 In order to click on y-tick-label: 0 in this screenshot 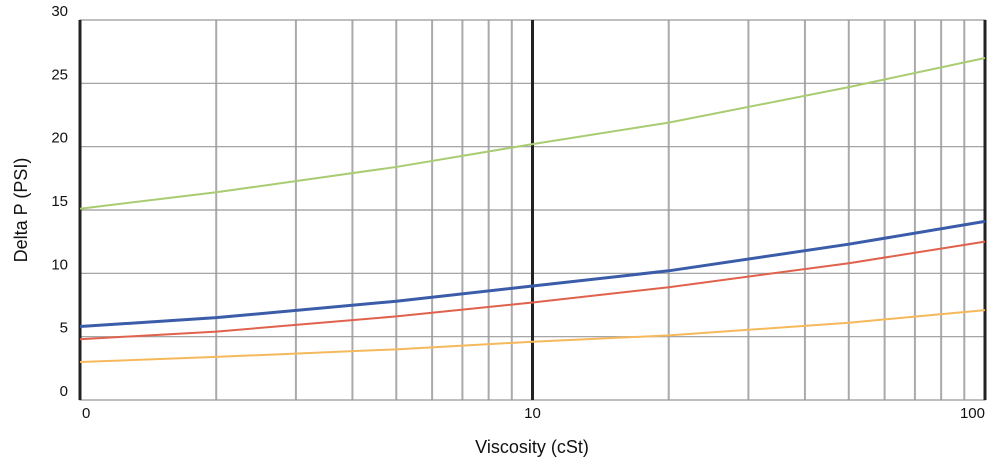, I will do `click(64, 391)`.